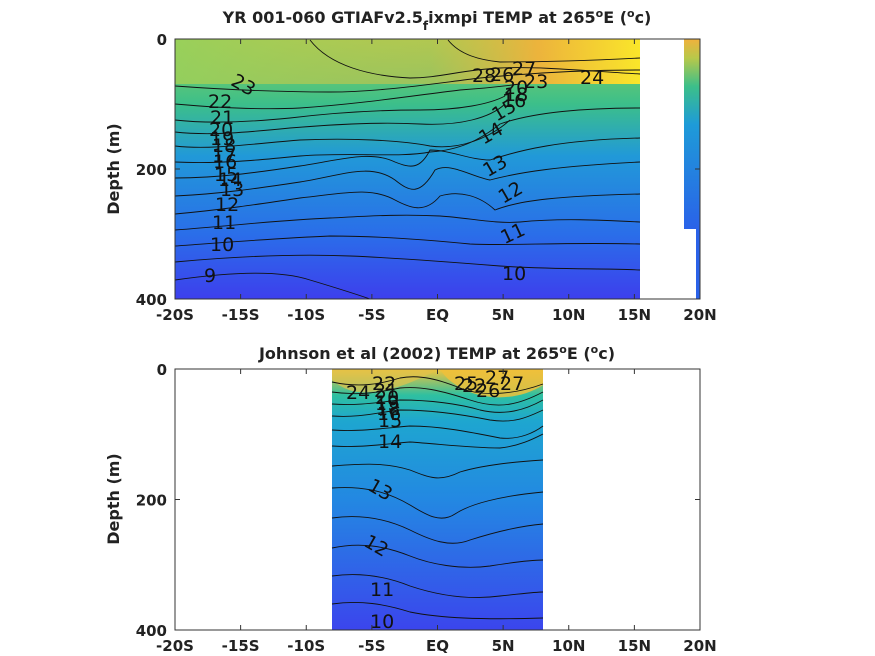 Image resolution: width=875 pixels, height=656 pixels. What do you see at coordinates (524, 69) in the screenshot?
I see `contour-label-27: 27` at bounding box center [524, 69].